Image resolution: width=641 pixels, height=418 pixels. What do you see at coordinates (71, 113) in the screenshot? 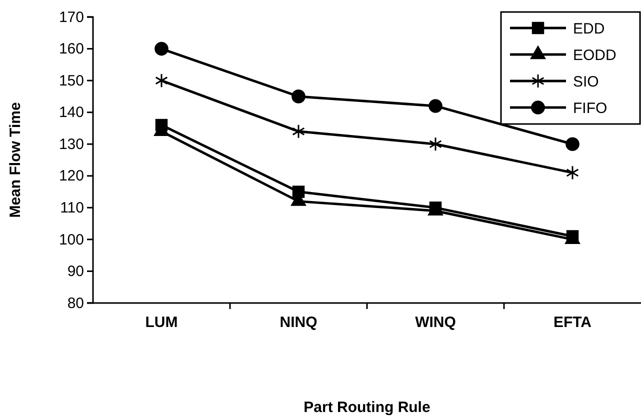
I see `y-tick-label: 140` at bounding box center [71, 113].